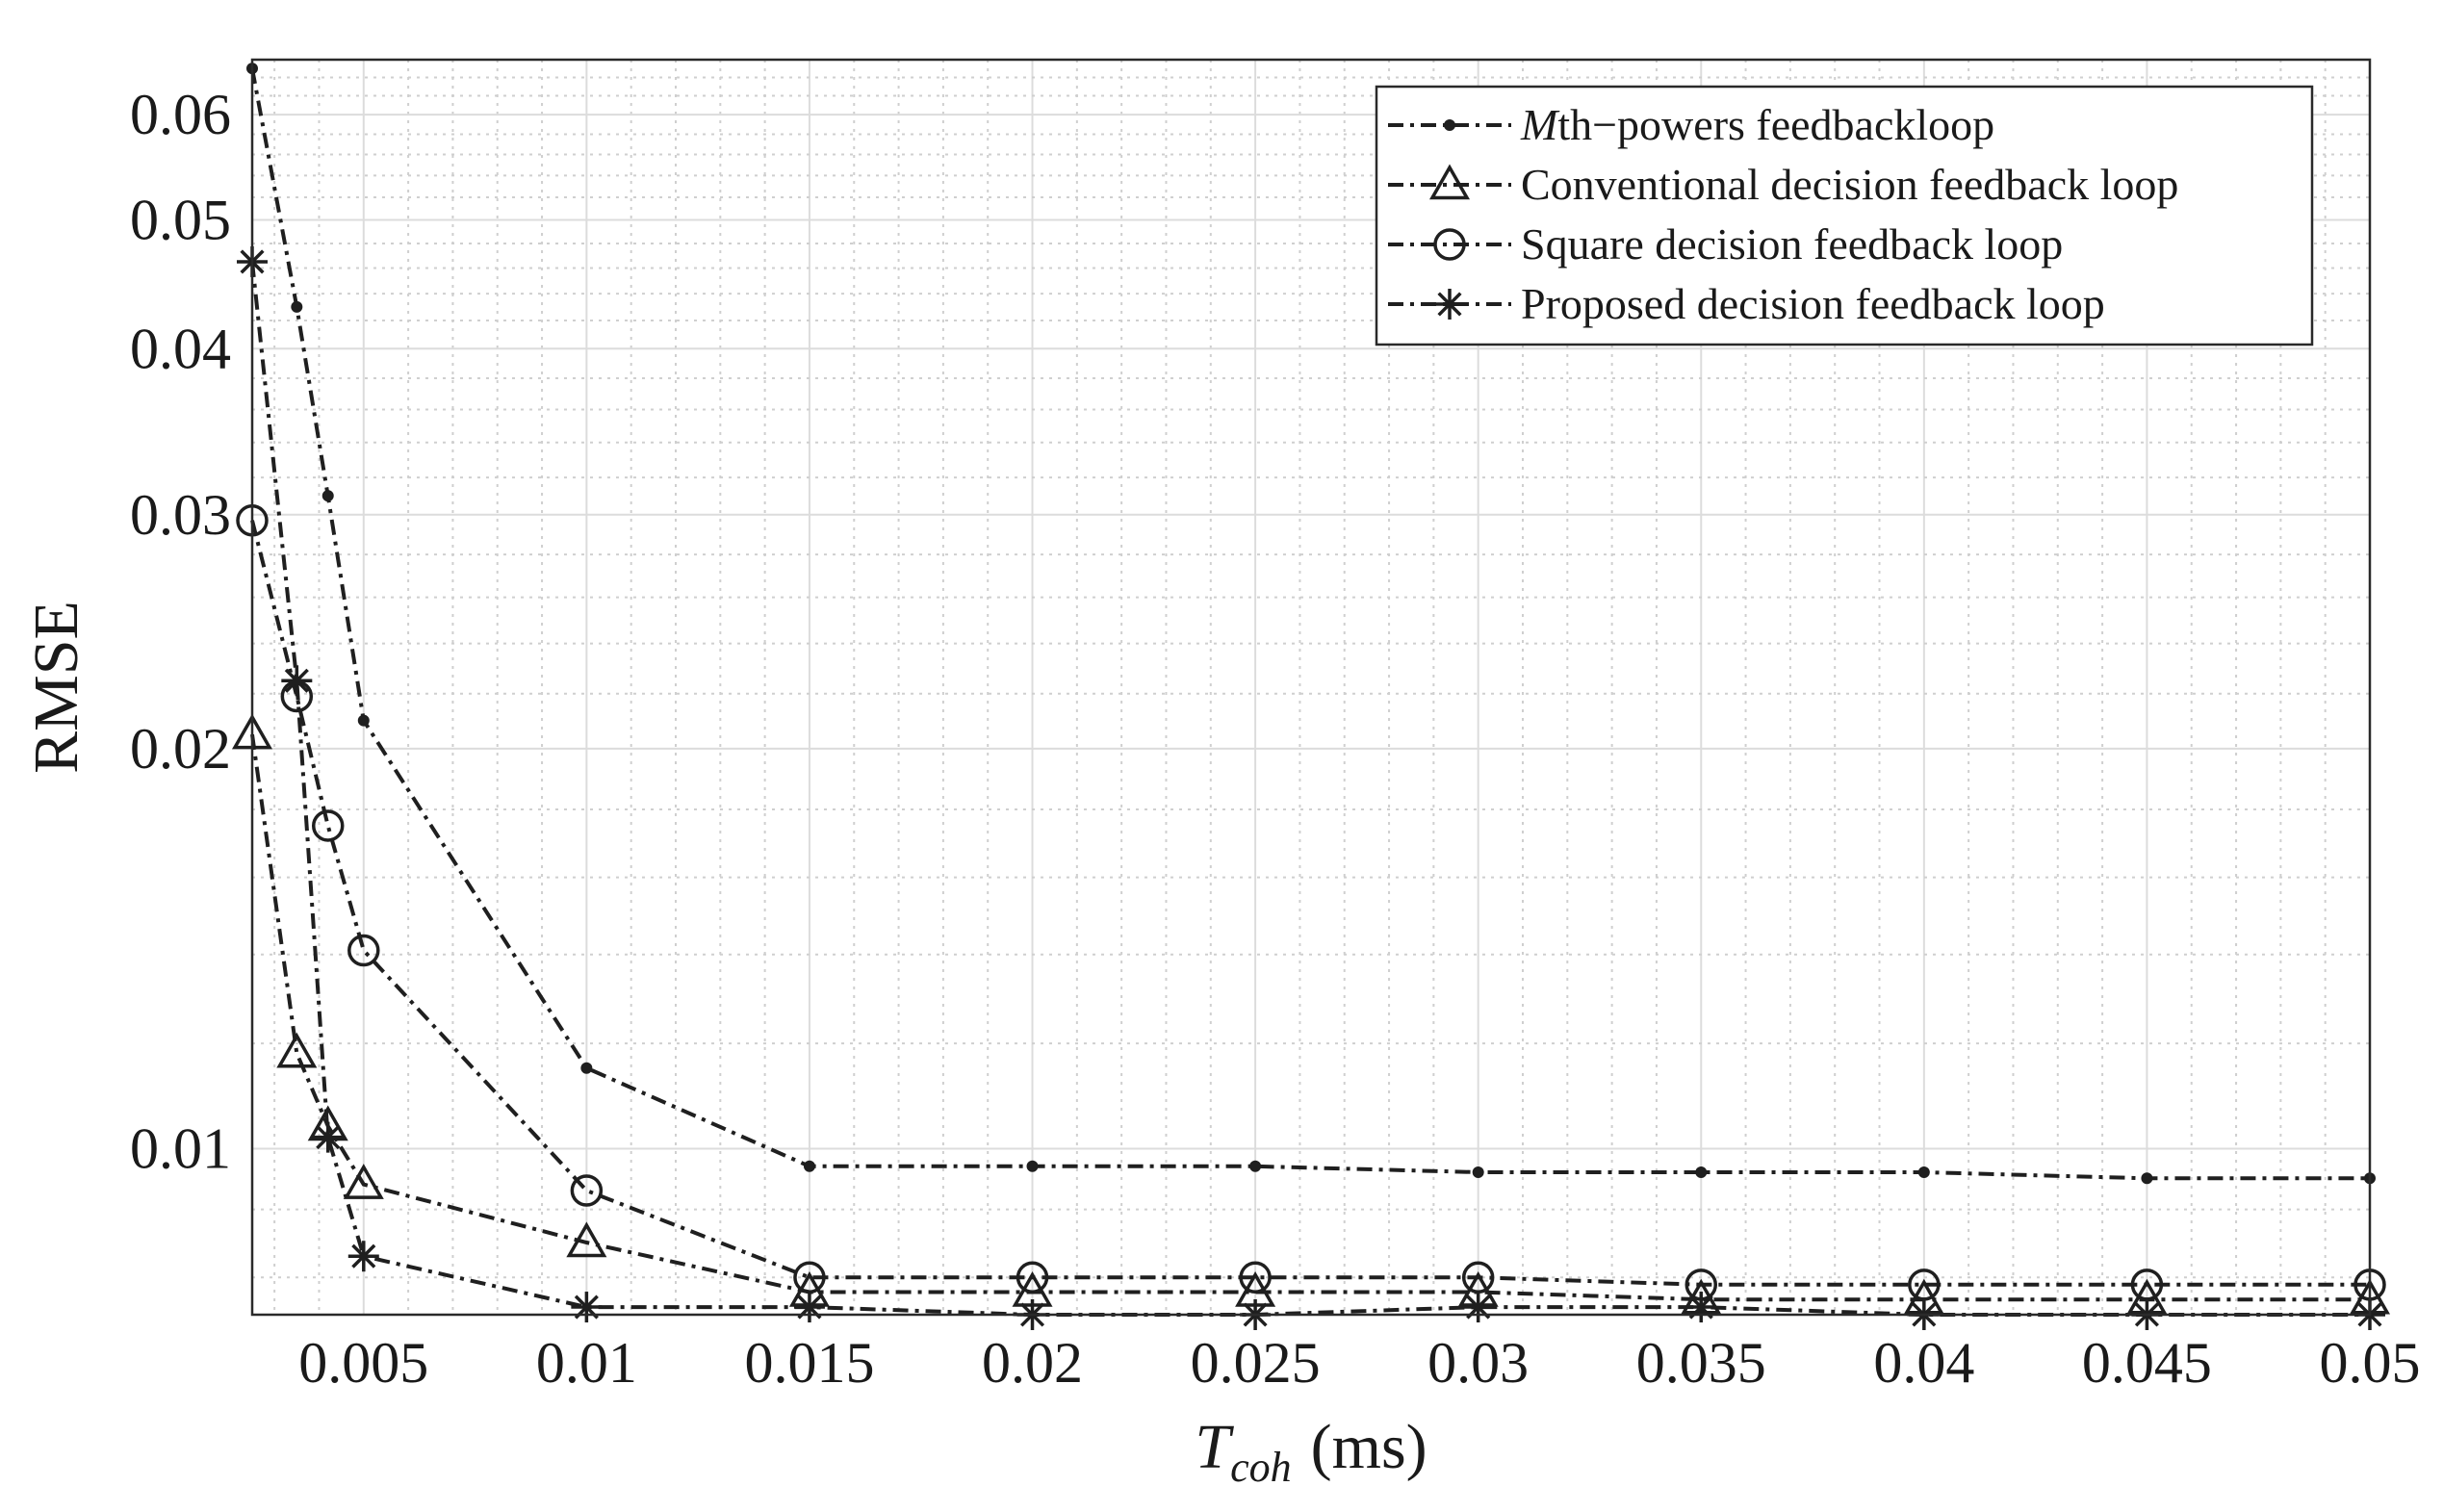  Describe the element at coordinates (180, 515) in the screenshot. I see `y-tick-label: 0.03` at that location.